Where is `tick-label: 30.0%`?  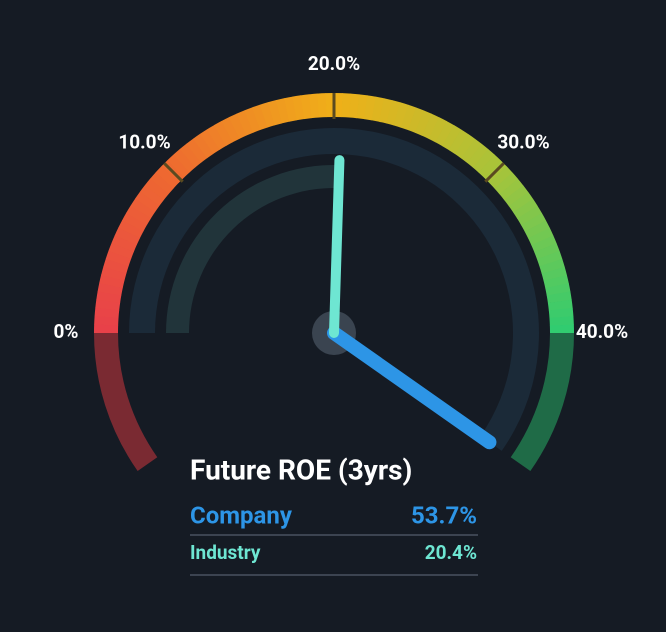 tick-label: 30.0% is located at coordinates (523, 142).